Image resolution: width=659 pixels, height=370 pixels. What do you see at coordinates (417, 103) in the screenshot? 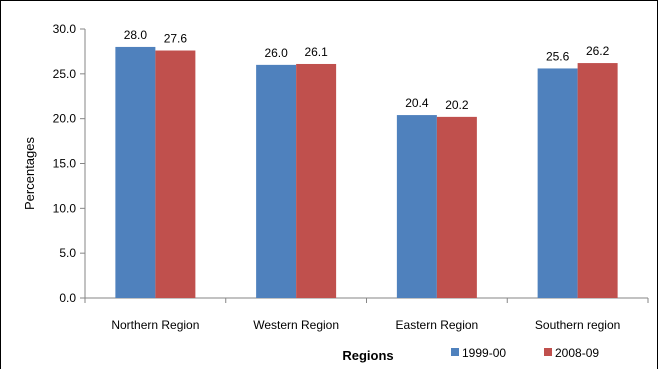
I see `data-label: 20.4` at bounding box center [417, 103].